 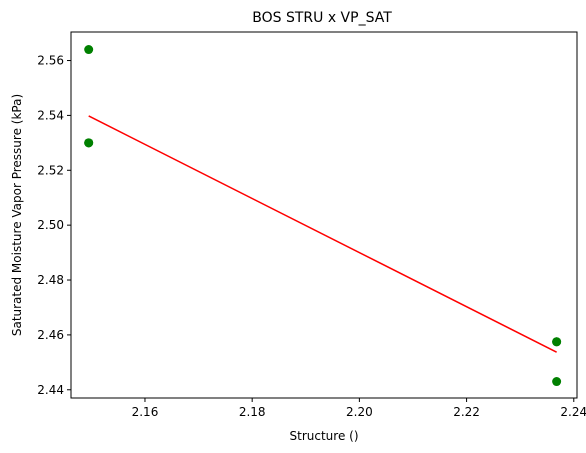 What do you see at coordinates (324, 436) in the screenshot?
I see `x-axis-label: Structure ()` at bounding box center [324, 436].